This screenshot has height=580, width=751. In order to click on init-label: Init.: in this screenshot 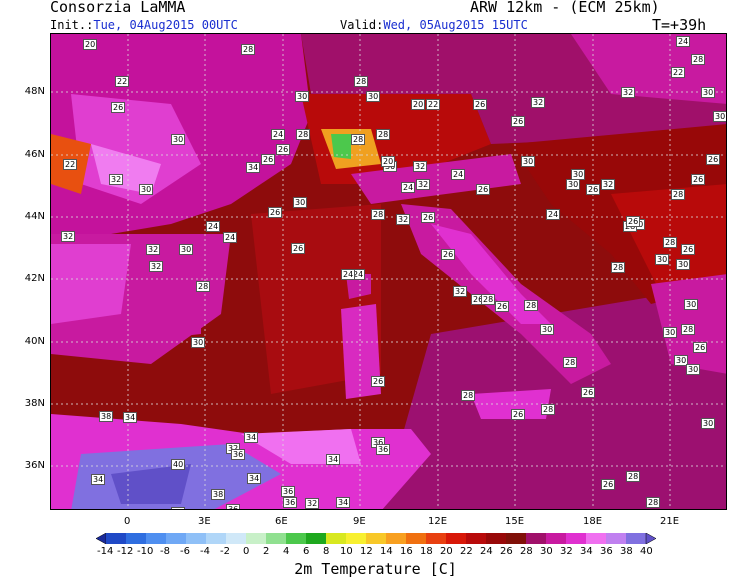, I will do `click(72, 25)`.